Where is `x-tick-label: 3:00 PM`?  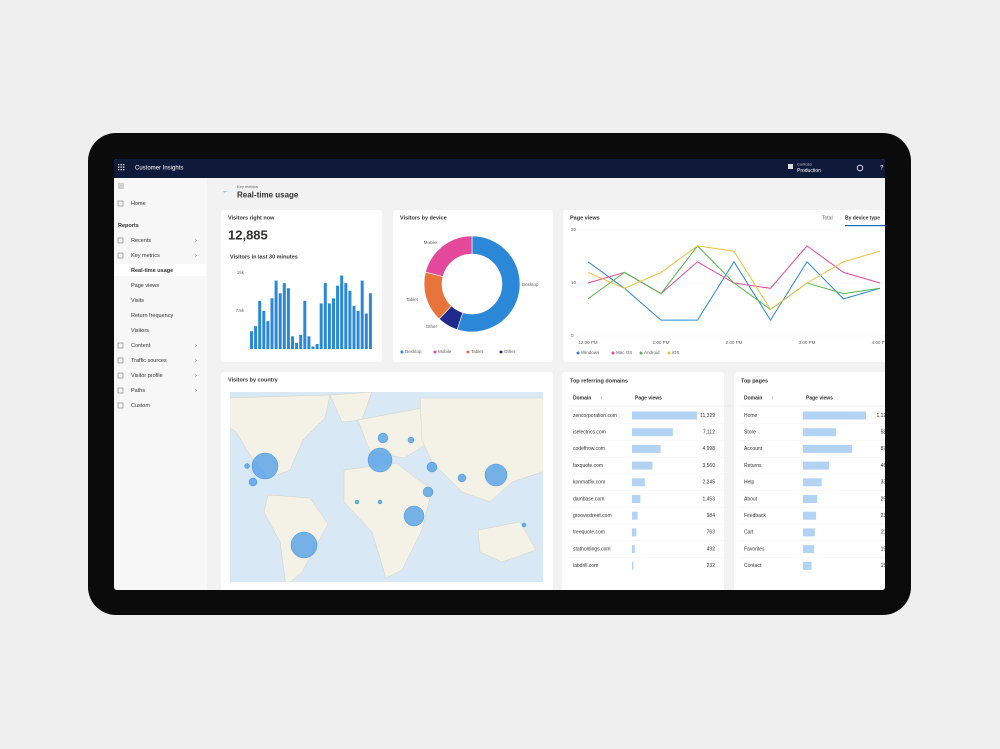 x-tick-label: 3:00 PM is located at coordinates (807, 342).